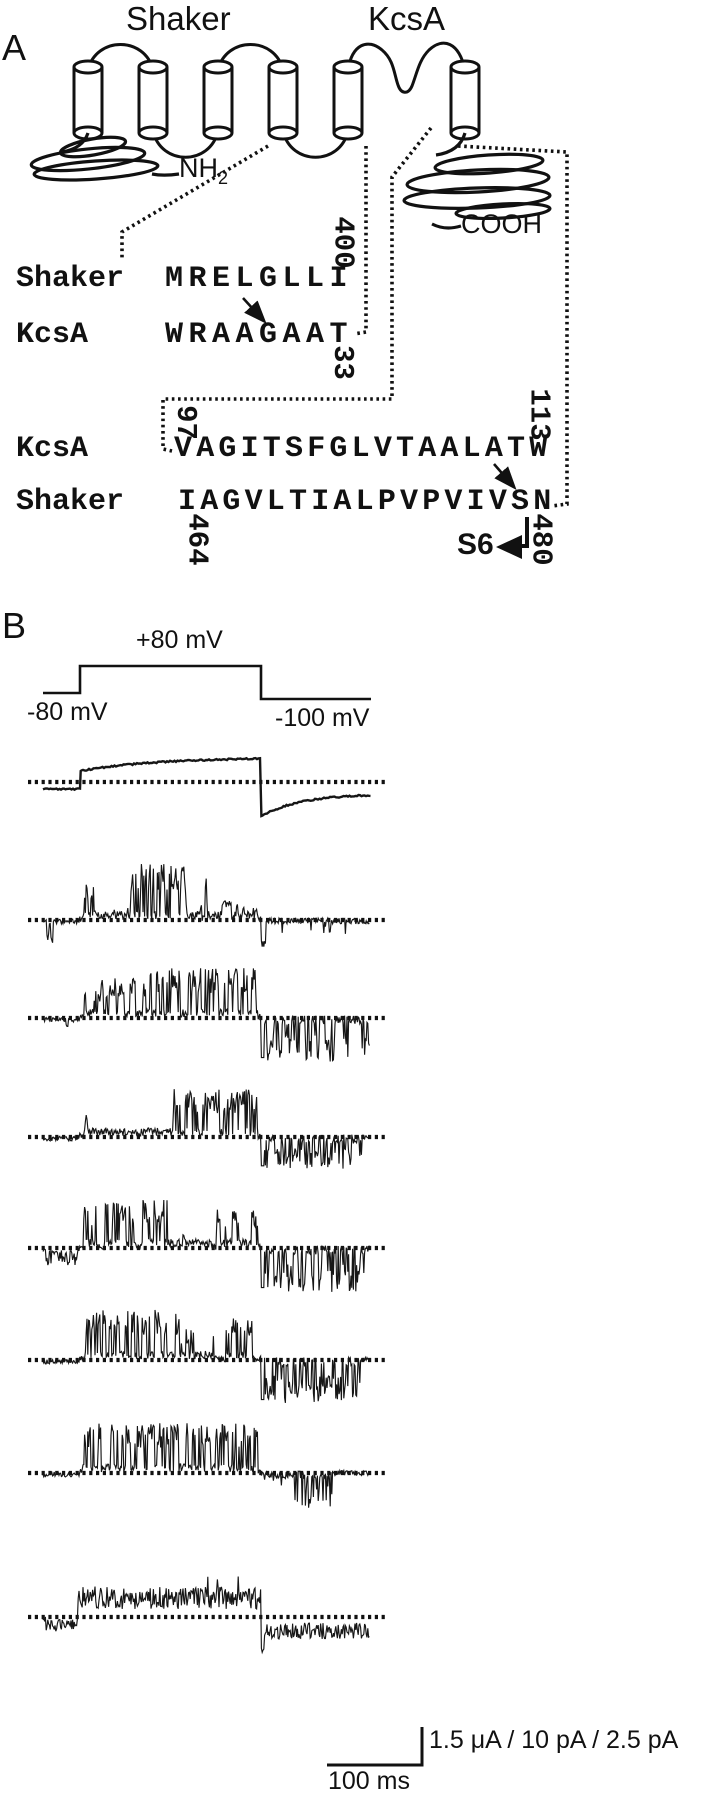 The width and height of the screenshot is (712, 1800). I want to click on voltage-protocol-trace, so click(207, 682).